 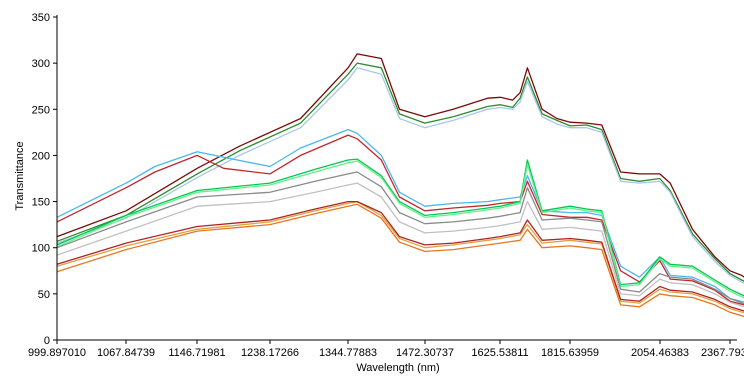 I want to click on x-tick-label: 2367.79308, so click(x=722, y=353).